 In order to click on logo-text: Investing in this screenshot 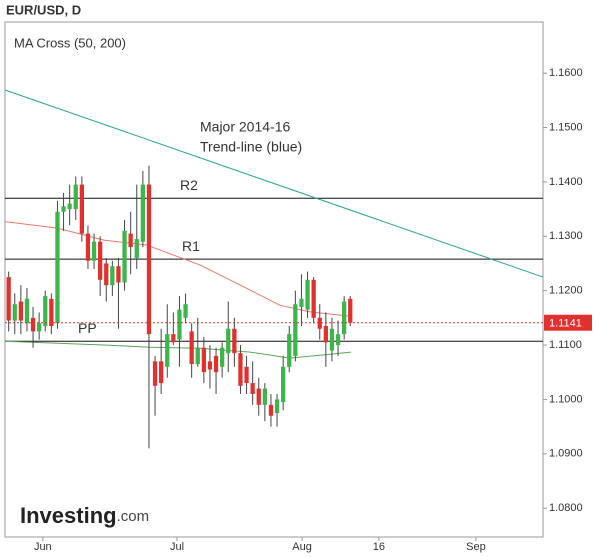, I will do `click(68, 515)`.